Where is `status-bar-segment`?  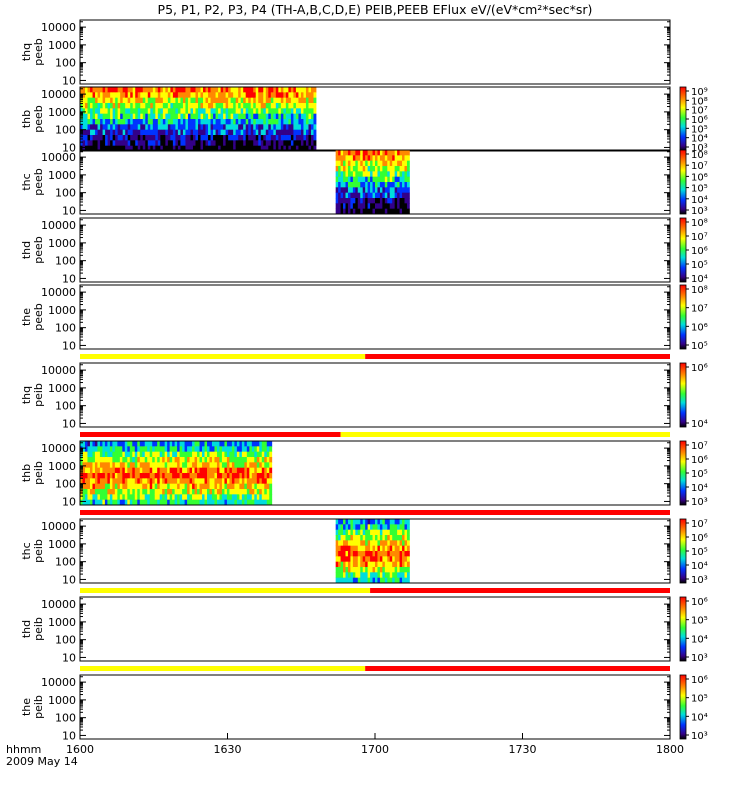
status-bar-segment is located at coordinates (210, 434).